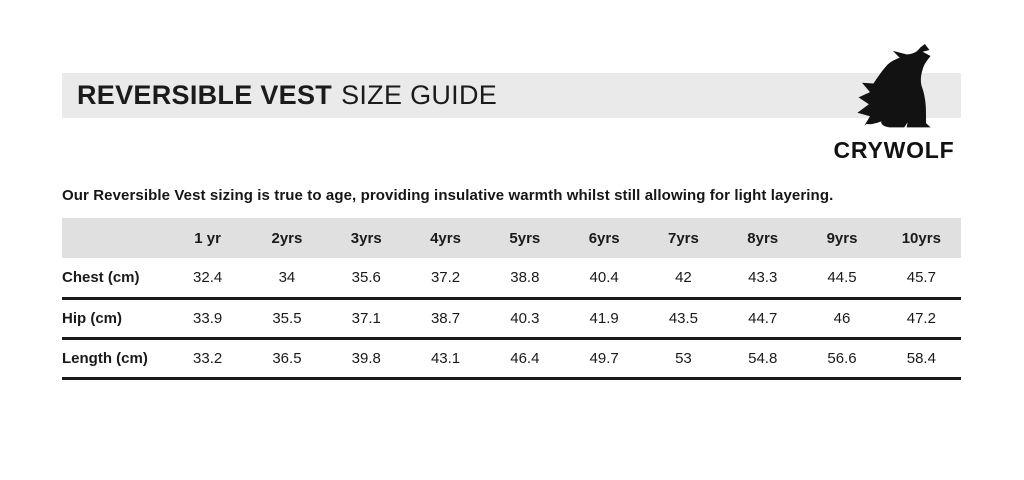 The image size is (1024, 480). What do you see at coordinates (208, 318) in the screenshot?
I see `hip-value: 33.9` at bounding box center [208, 318].